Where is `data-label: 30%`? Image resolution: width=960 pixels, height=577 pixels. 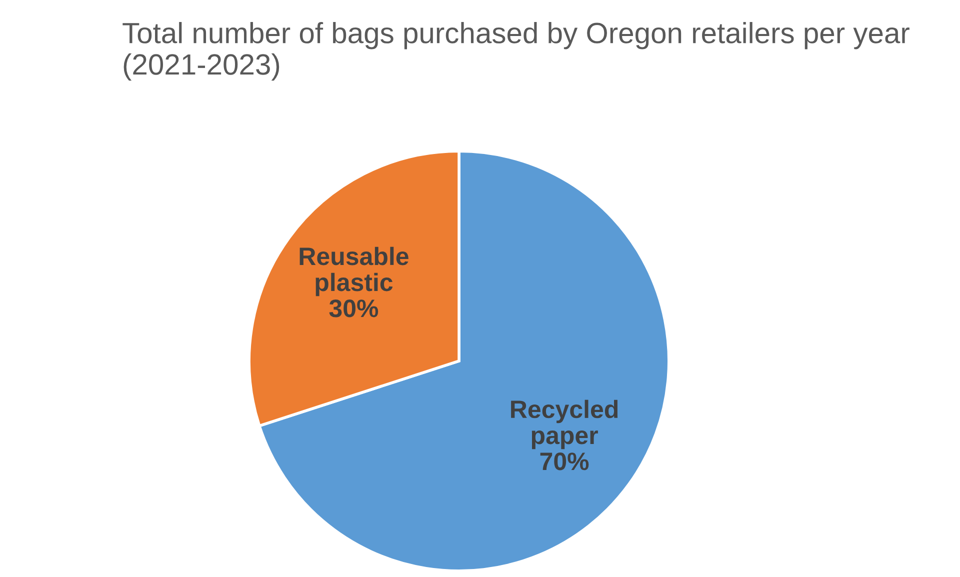 data-label: 30% is located at coordinates (353, 309).